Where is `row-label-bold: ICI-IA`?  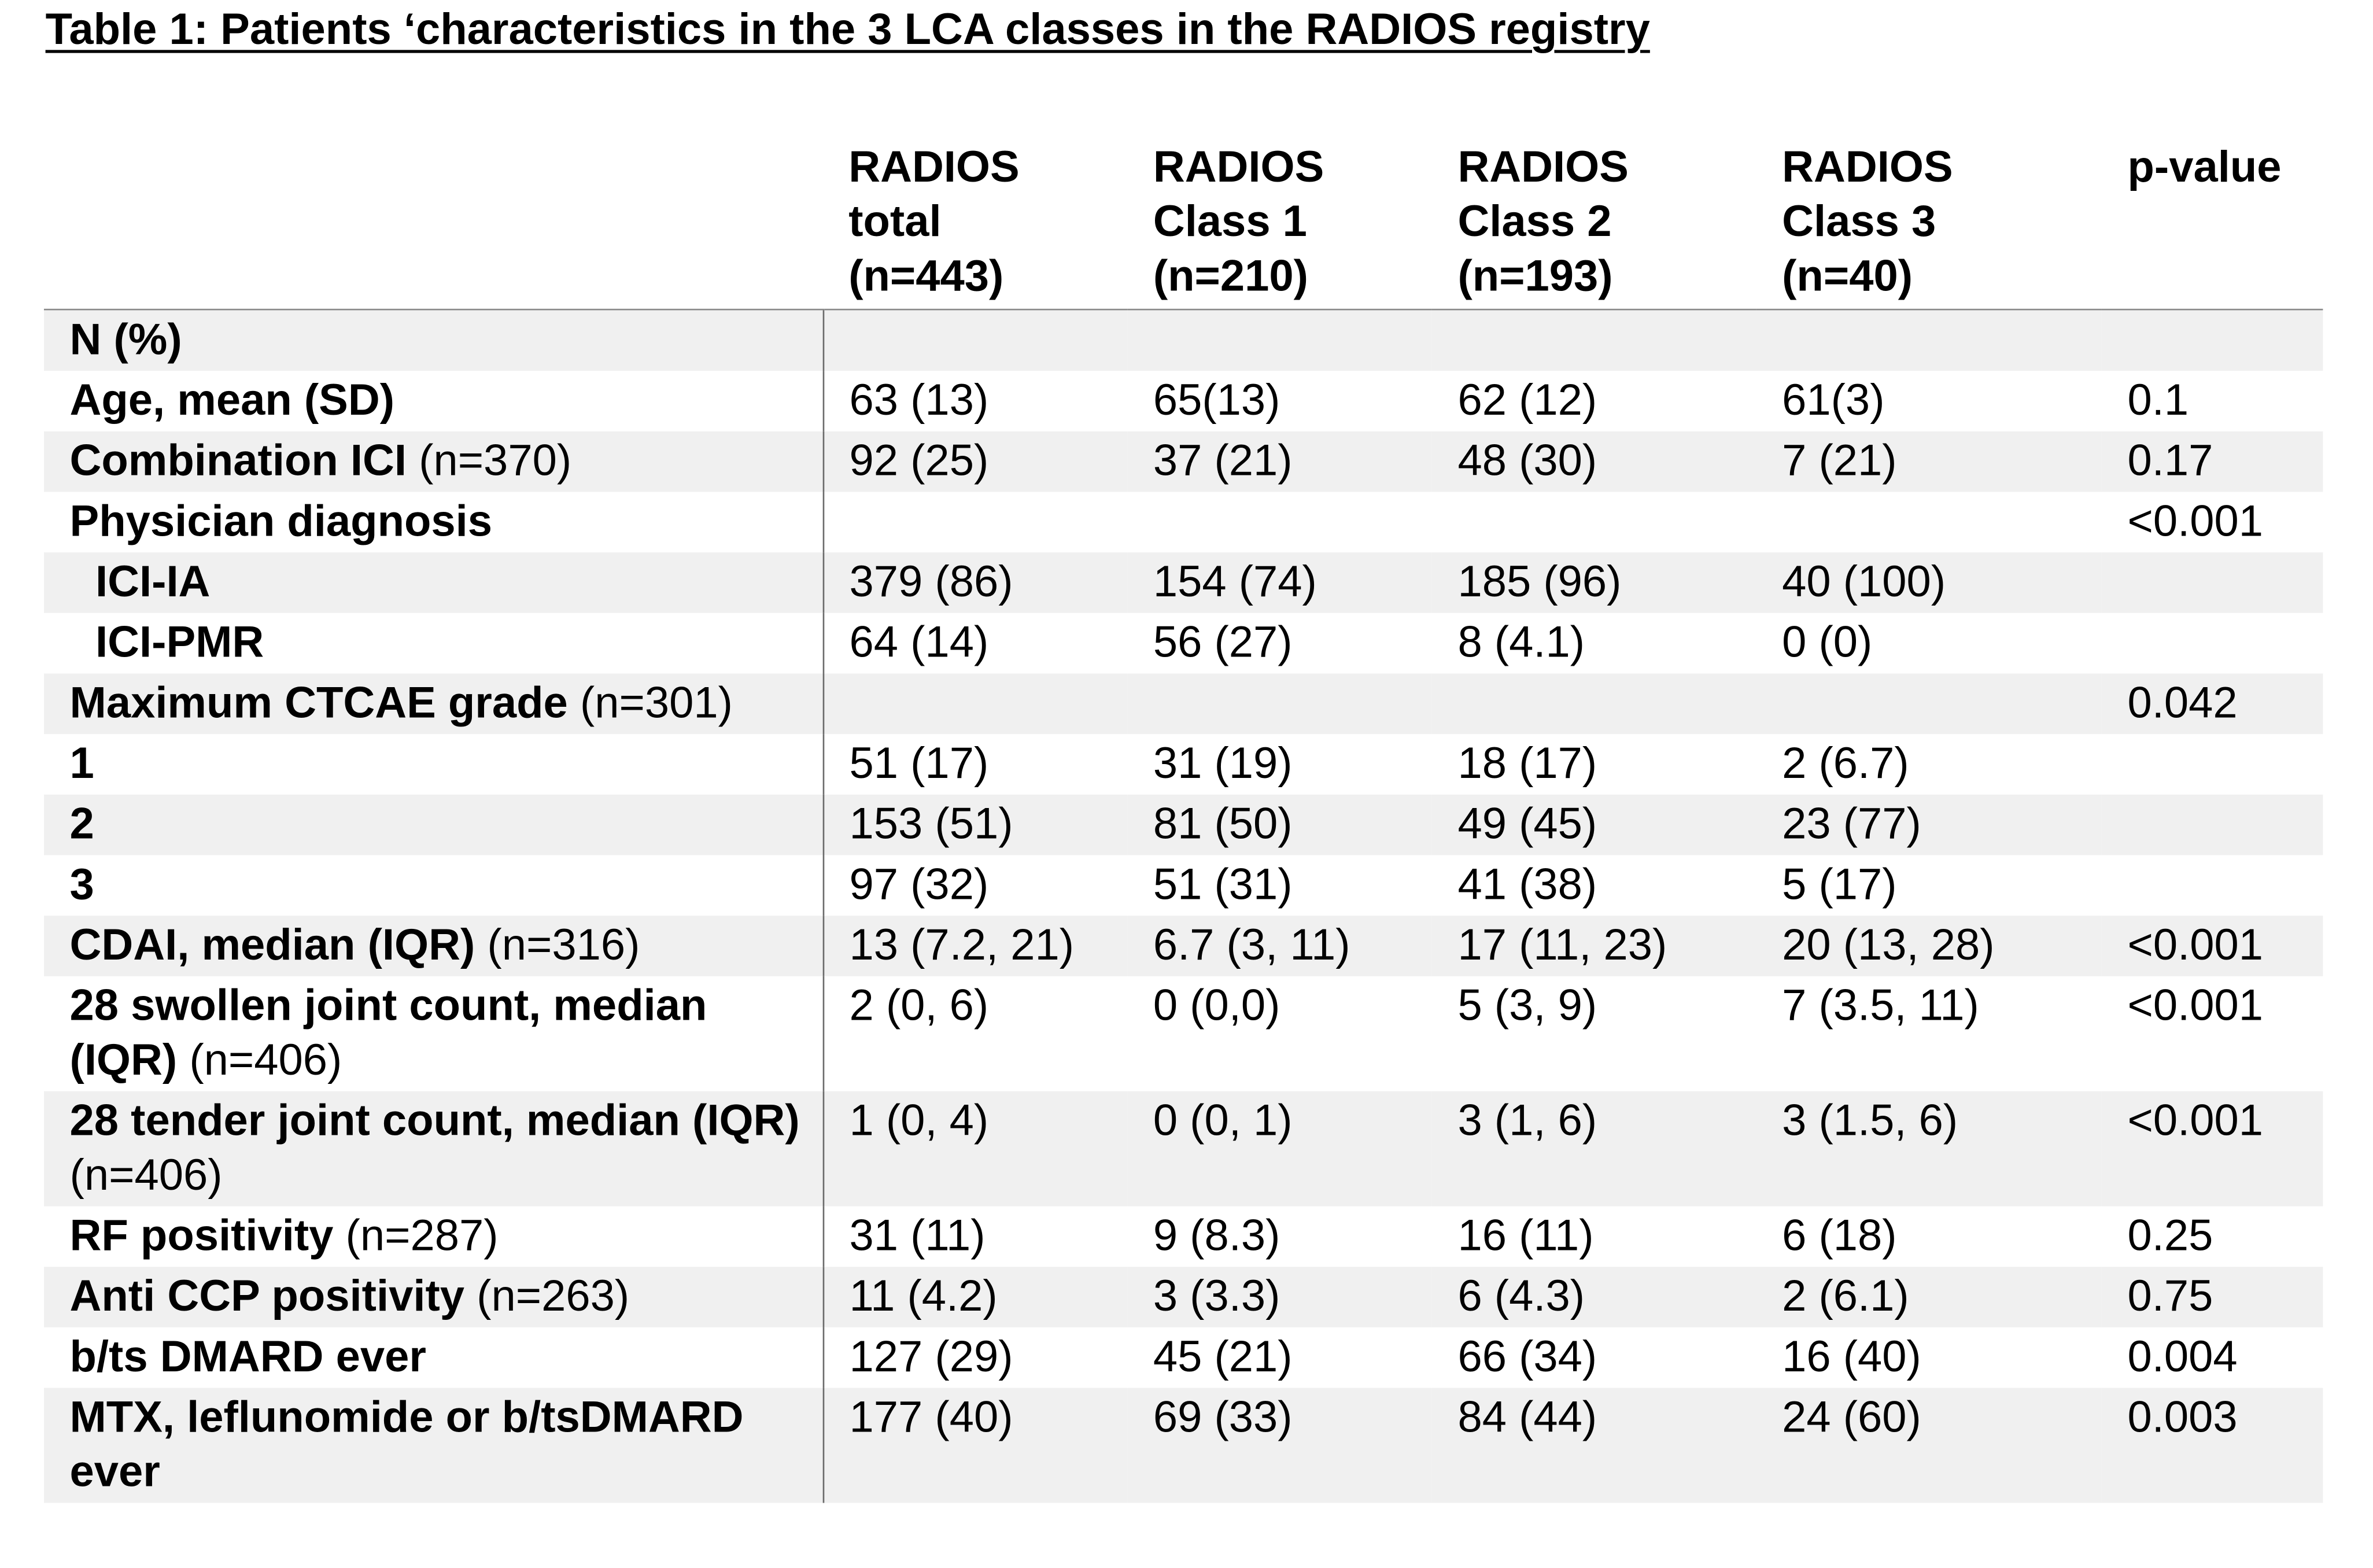 row-label-bold: ICI-IA is located at coordinates (153, 582).